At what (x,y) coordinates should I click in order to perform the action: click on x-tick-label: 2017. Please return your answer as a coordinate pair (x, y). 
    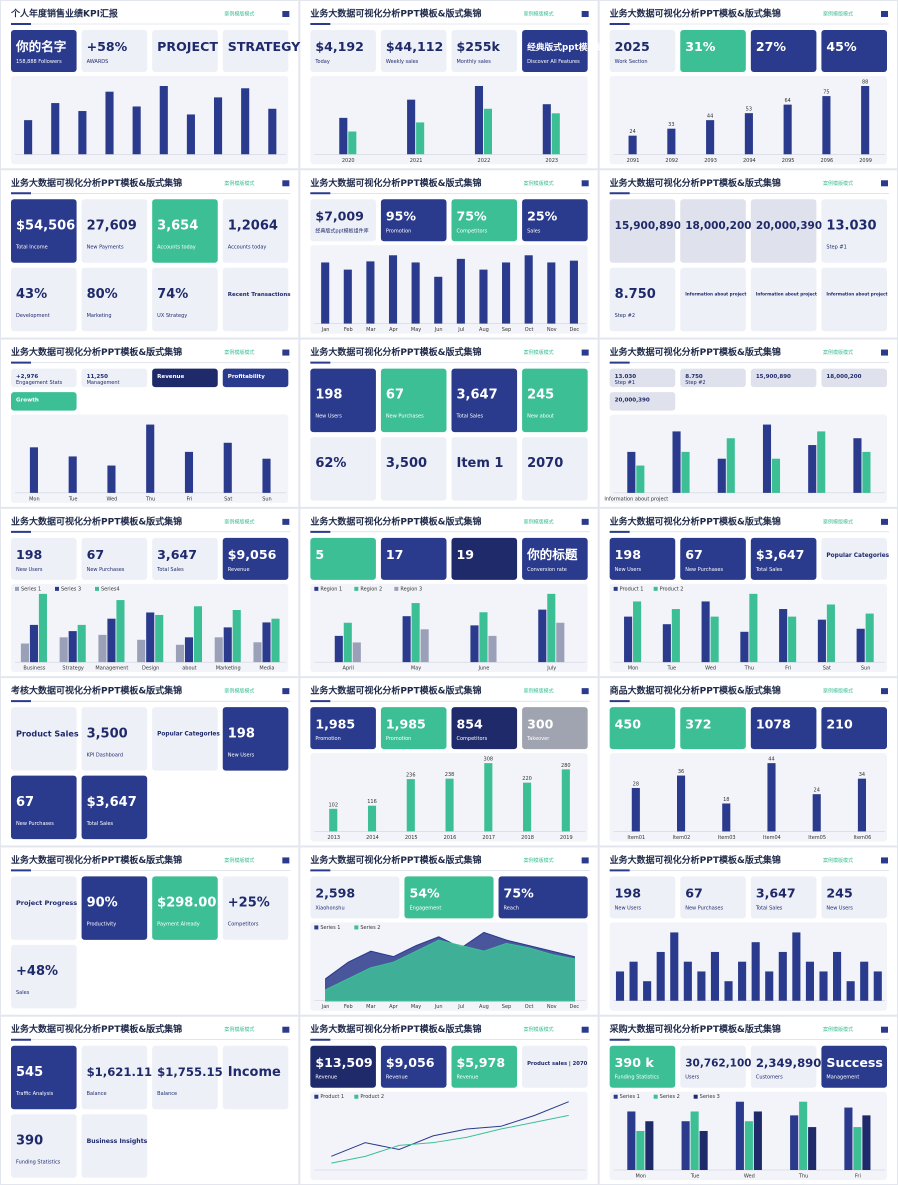
    Looking at the image, I should click on (488, 838).